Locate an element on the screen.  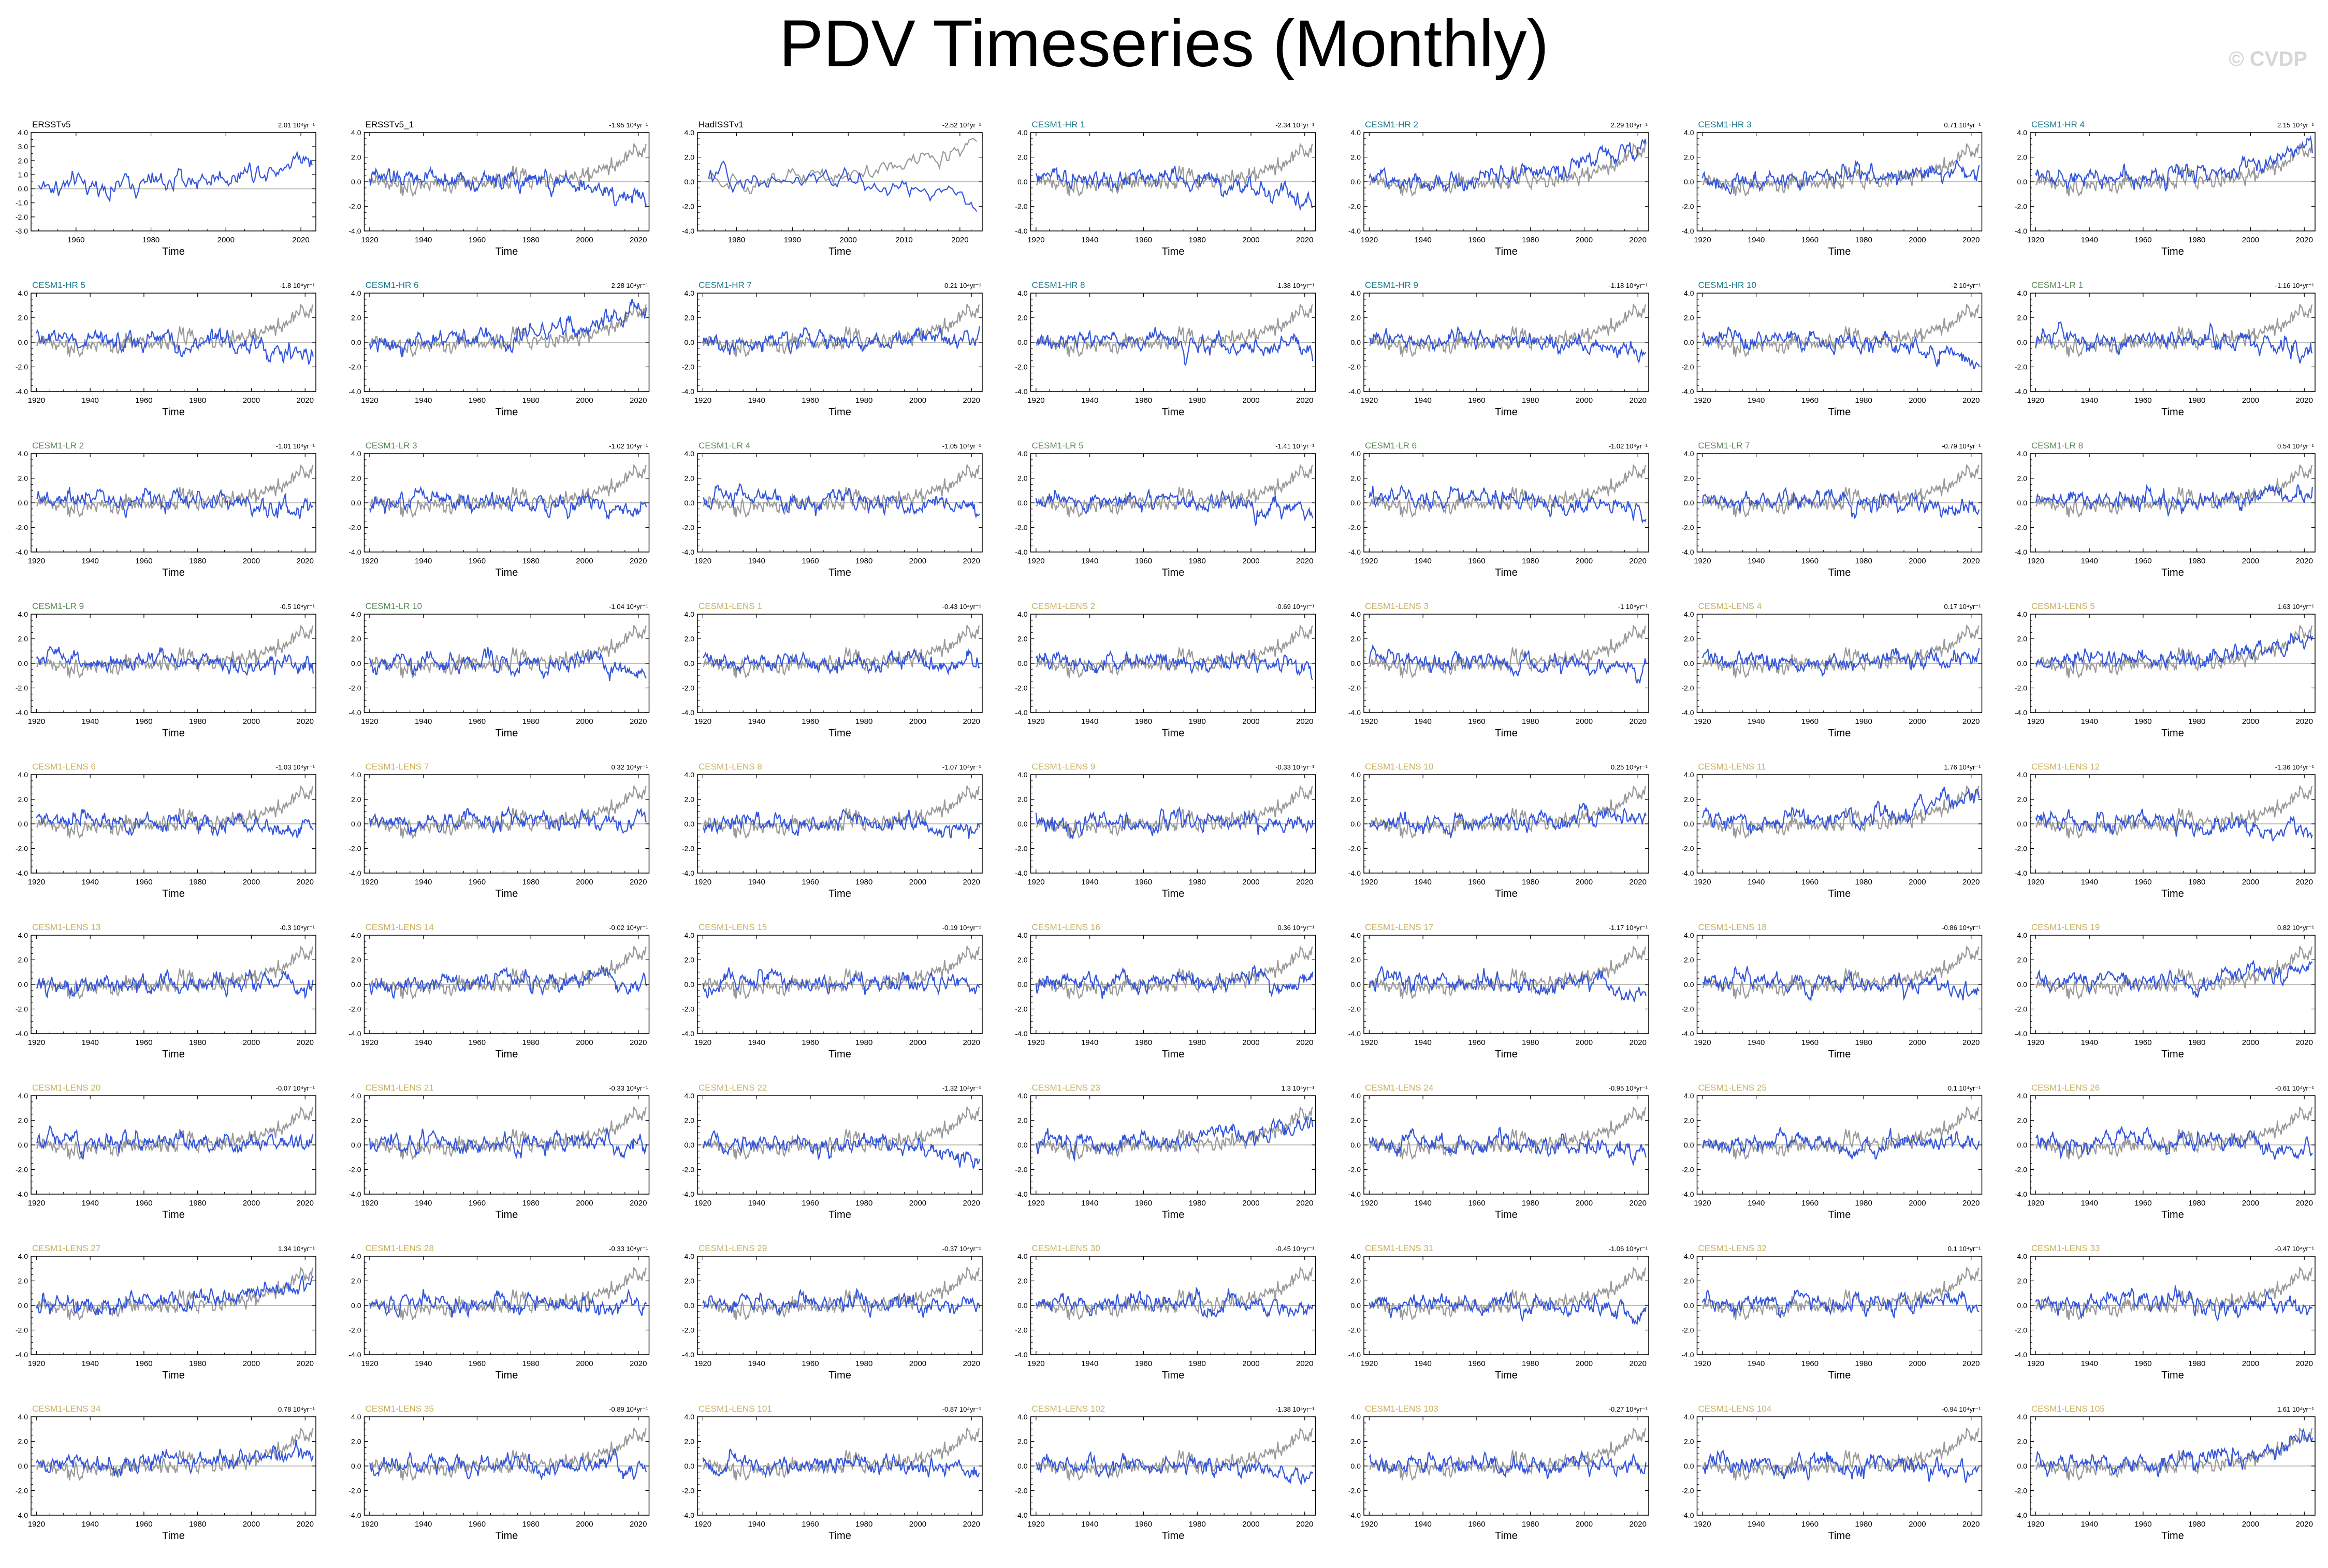
trend-label: -0.33 10⁴yr⁻¹ is located at coordinates (629, 1249).